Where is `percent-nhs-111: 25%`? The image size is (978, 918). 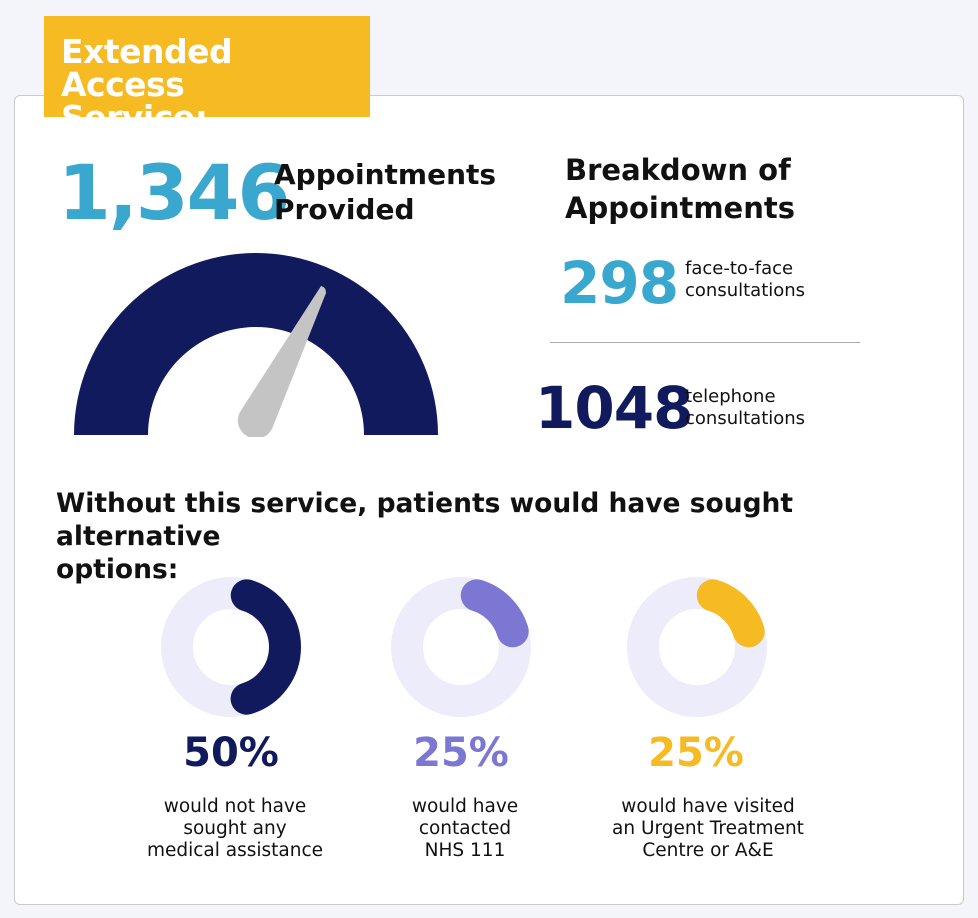 percent-nhs-111: 25% is located at coordinates (461, 753).